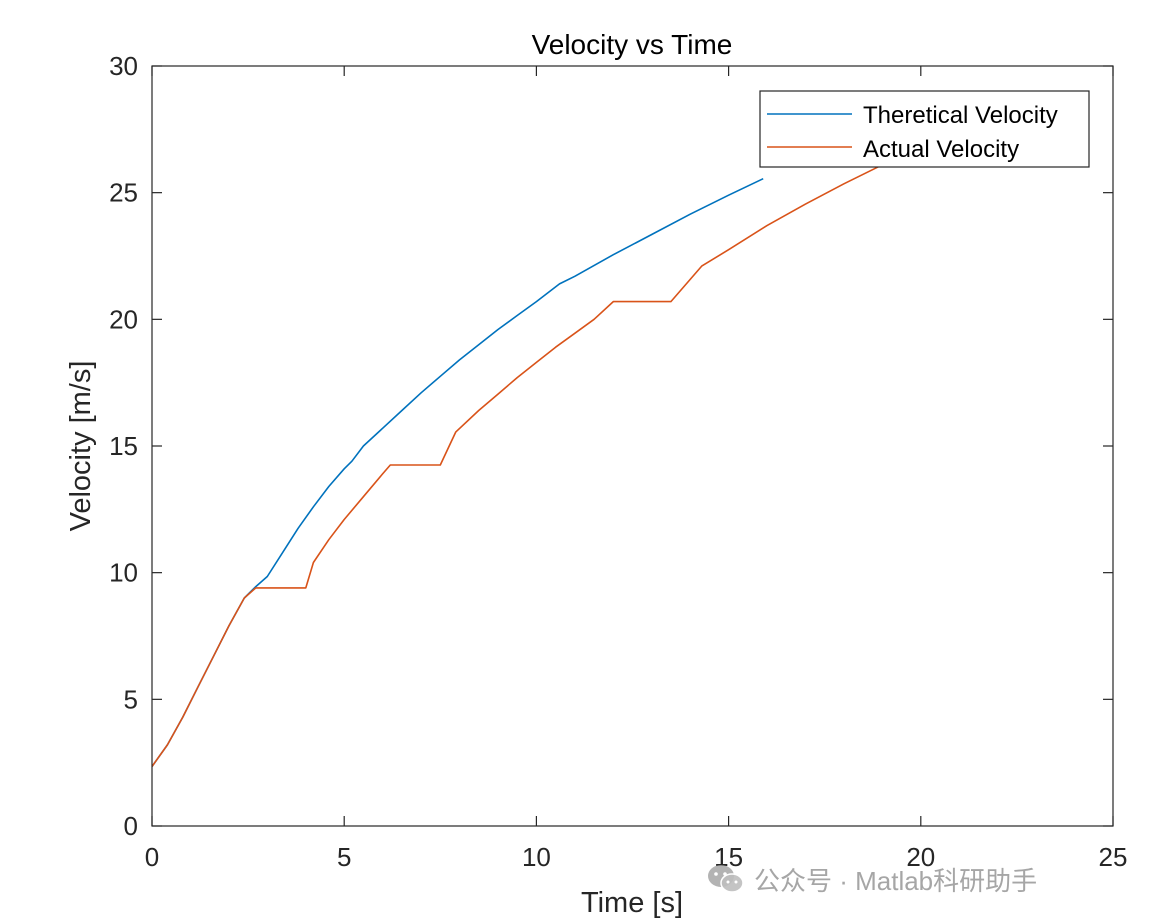 Image resolution: width=1160 pixels, height=924 pixels. Describe the element at coordinates (344, 857) in the screenshot. I see `x-tick-label: 5` at that location.